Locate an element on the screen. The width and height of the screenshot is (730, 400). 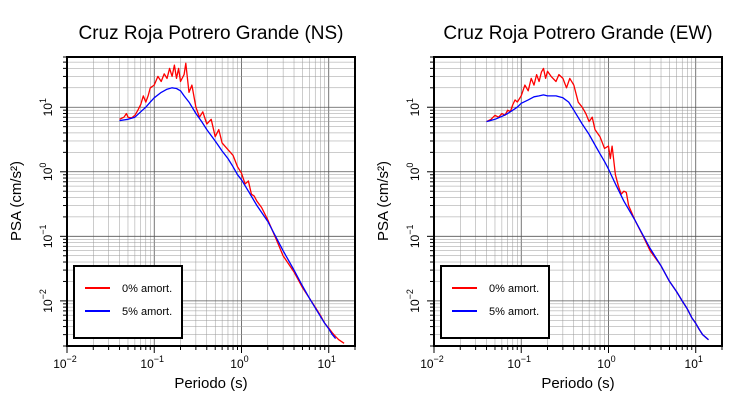
chart-title: Cruz Roja Potrero Grande (NS) is located at coordinates (210, 33).